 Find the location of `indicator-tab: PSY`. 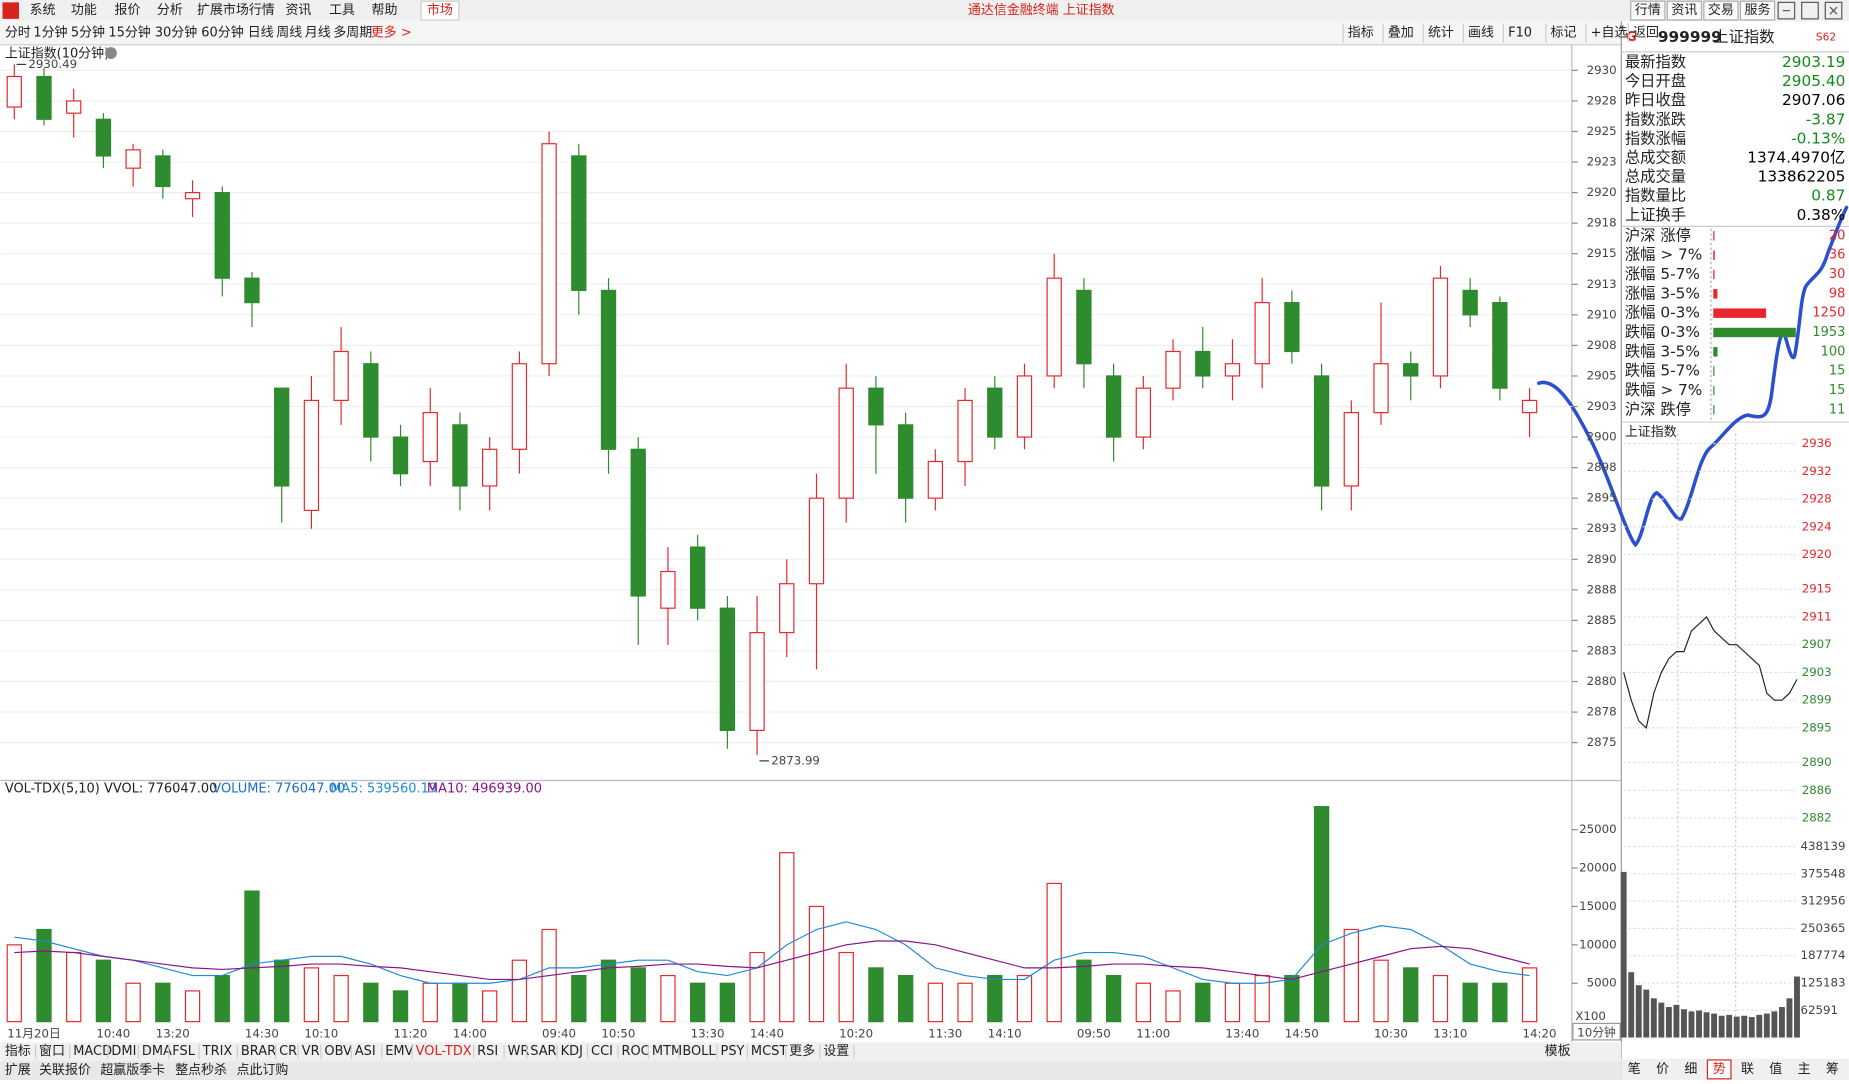

indicator-tab: PSY is located at coordinates (733, 1051).